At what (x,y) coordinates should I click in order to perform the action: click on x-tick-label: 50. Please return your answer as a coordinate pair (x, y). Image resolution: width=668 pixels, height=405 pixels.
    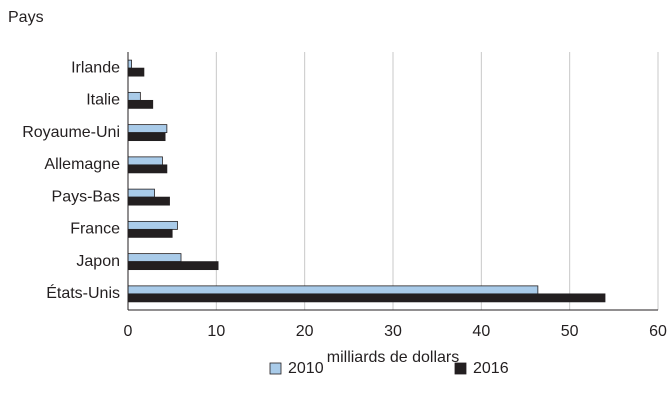
    Looking at the image, I should click on (570, 331).